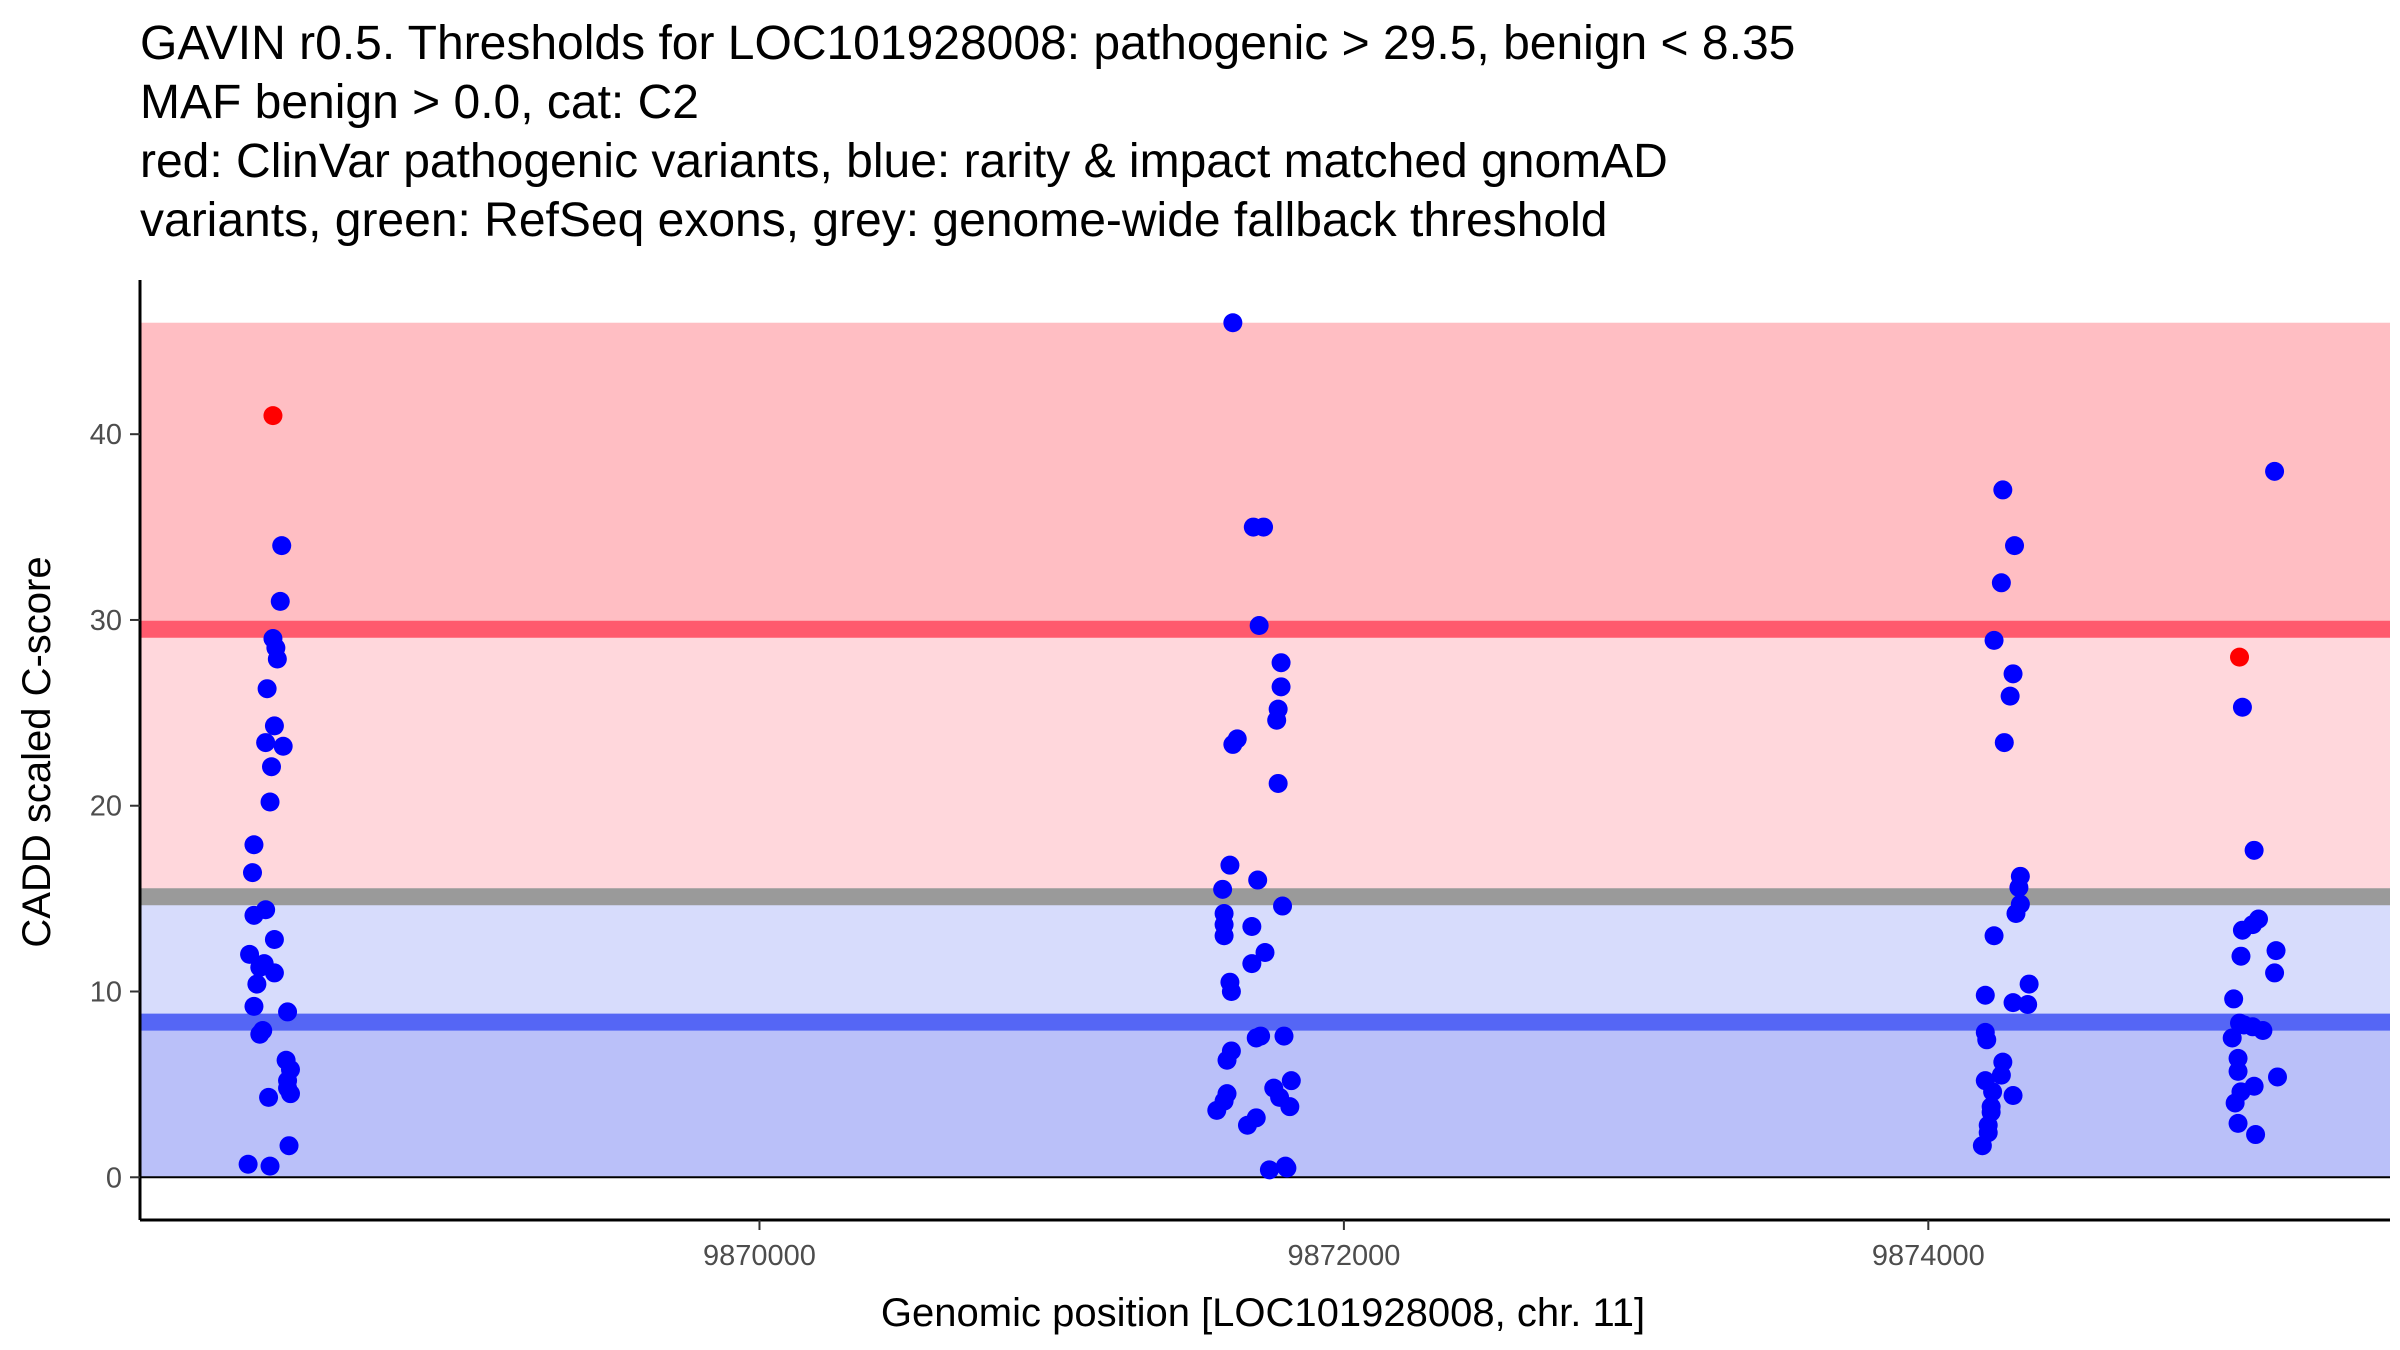 The width and height of the screenshot is (2400, 1350). What do you see at coordinates (1265, 1100) in the screenshot?
I see `benign-zone-band` at bounding box center [1265, 1100].